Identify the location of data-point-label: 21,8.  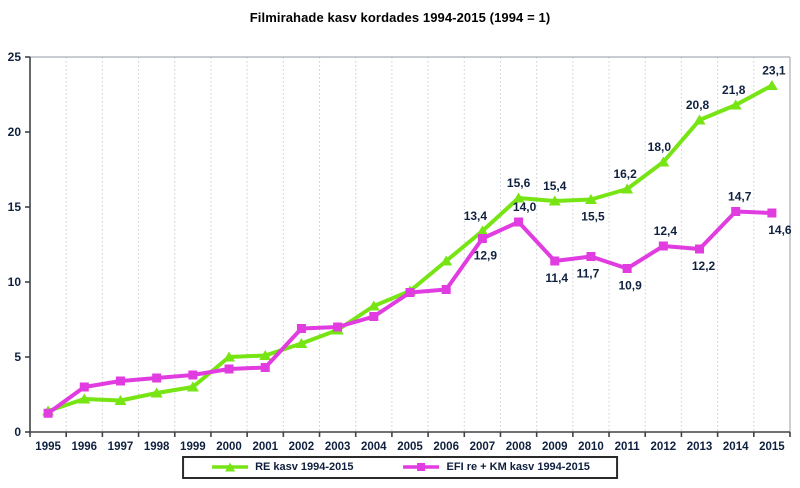
(734, 90).